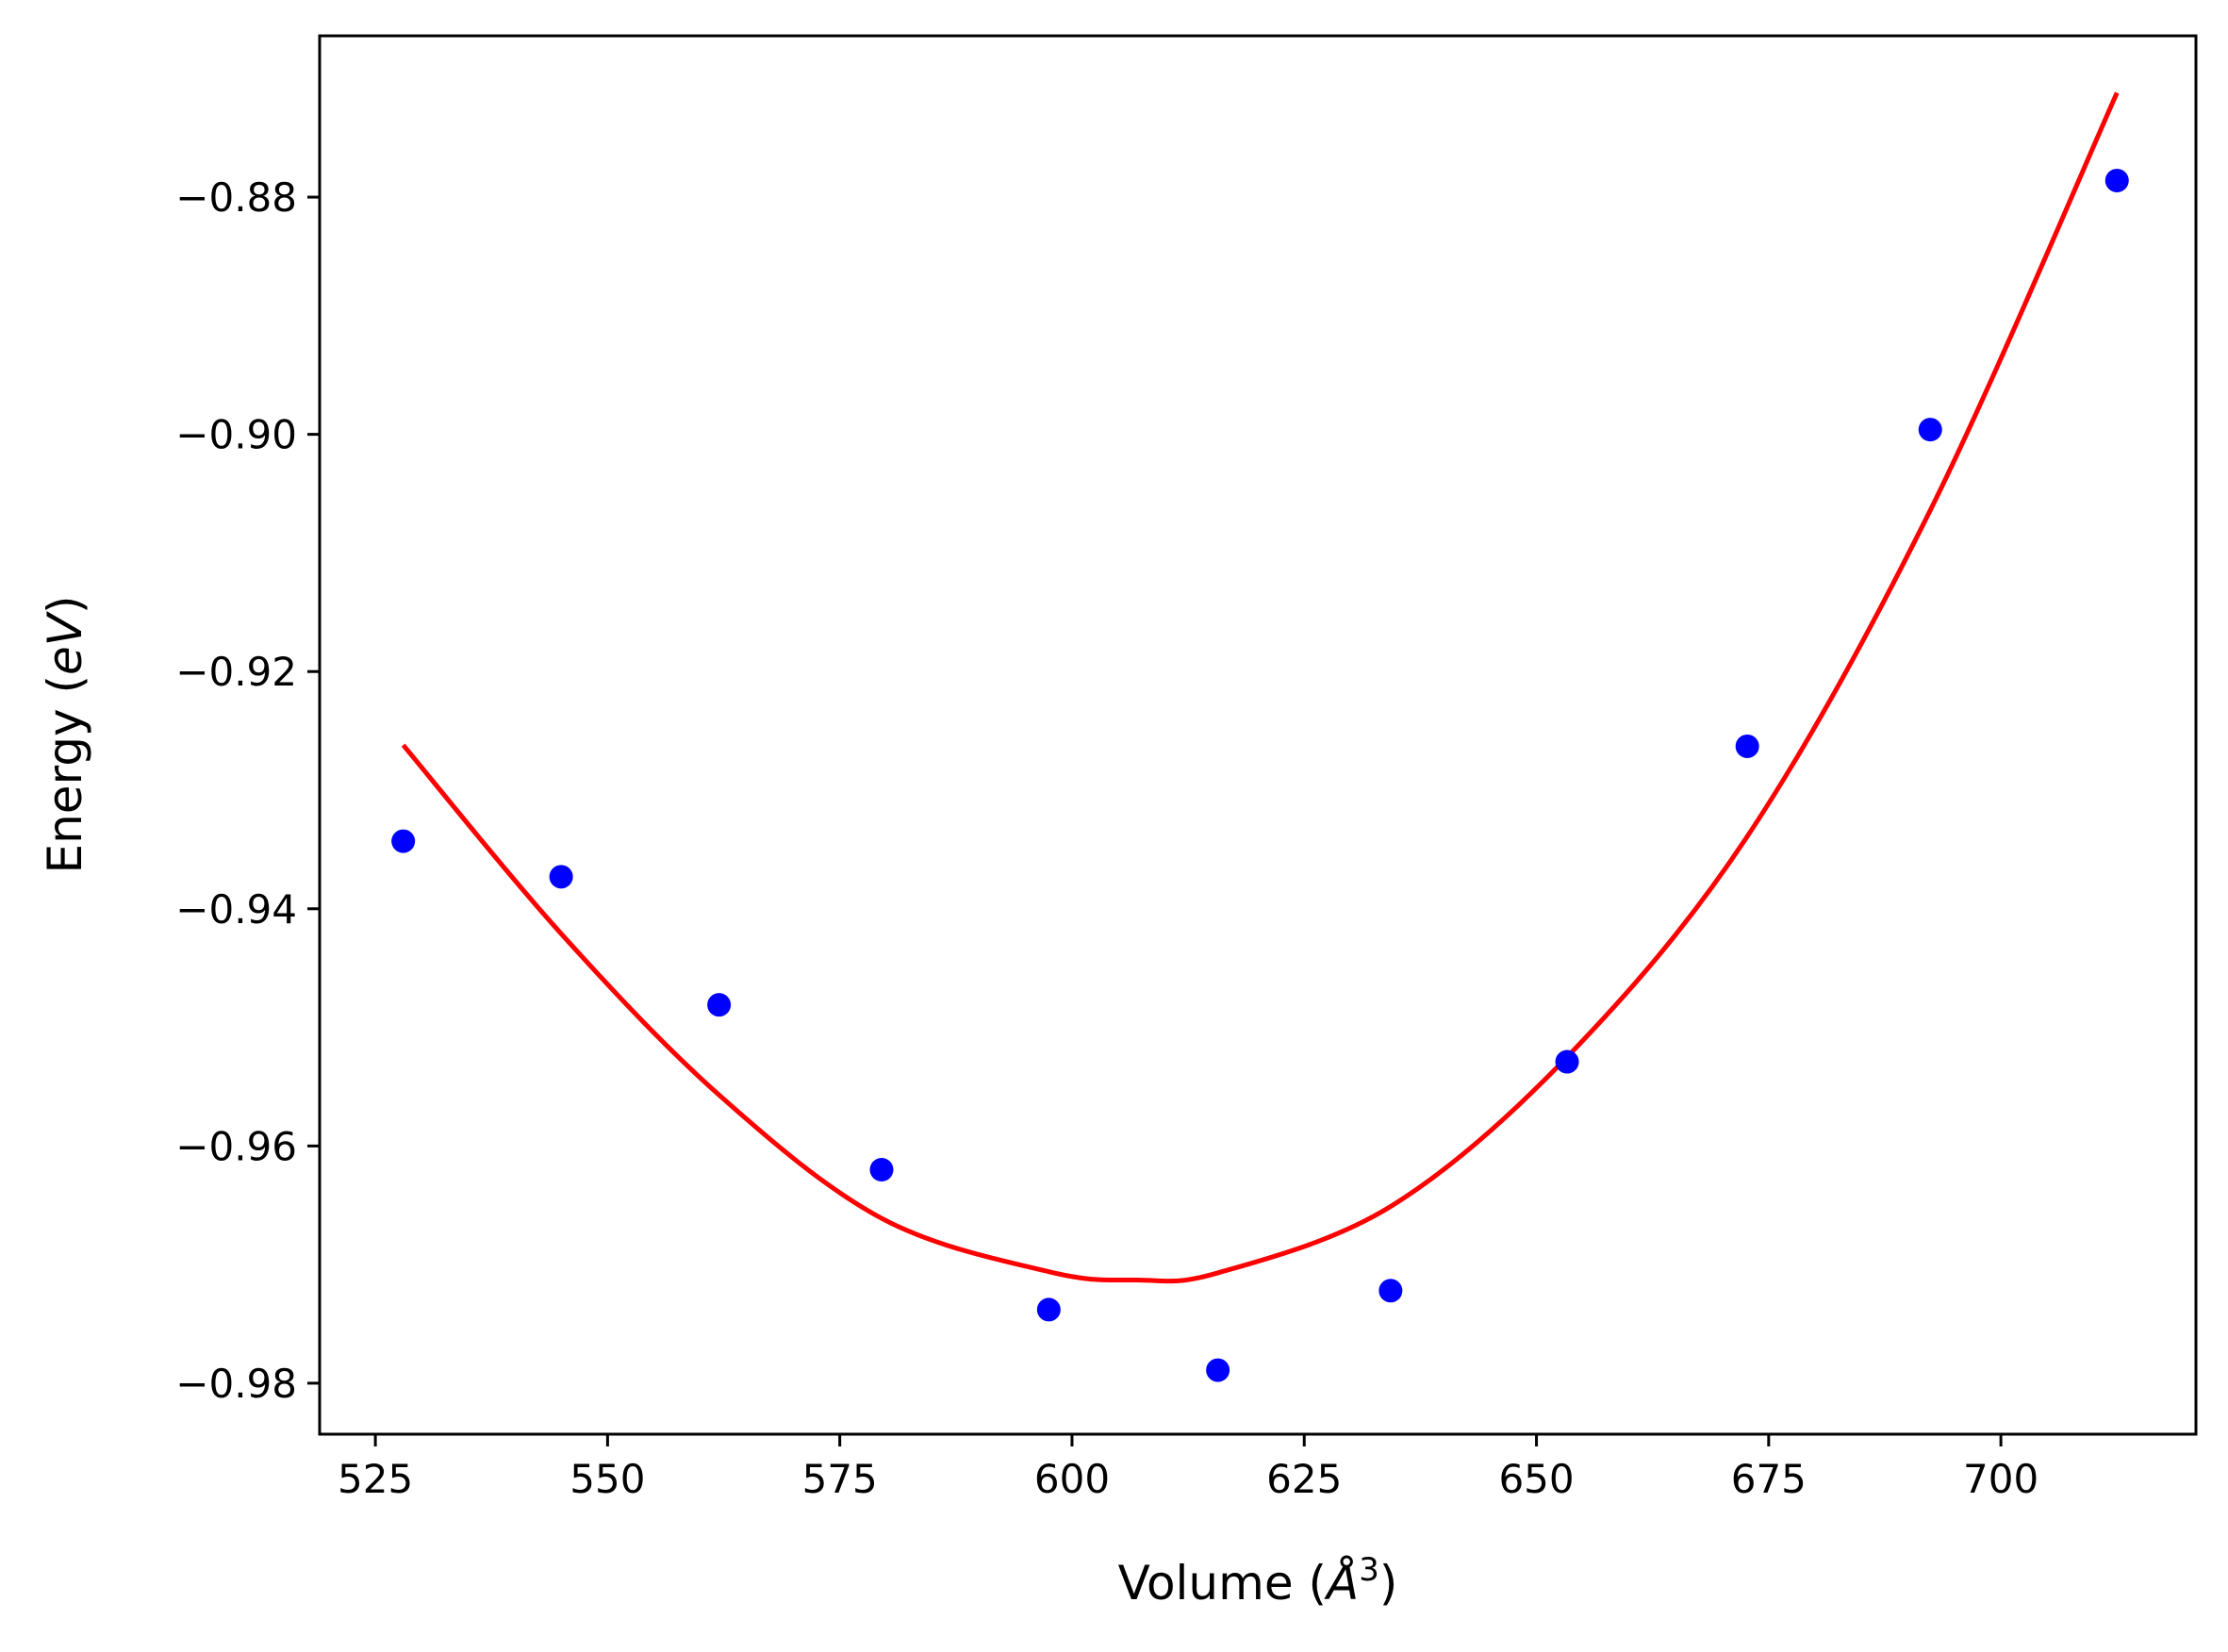 The image size is (2228, 1652). Describe the element at coordinates (236, 1146) in the screenshot. I see `y-tick-label: −0.96` at that location.